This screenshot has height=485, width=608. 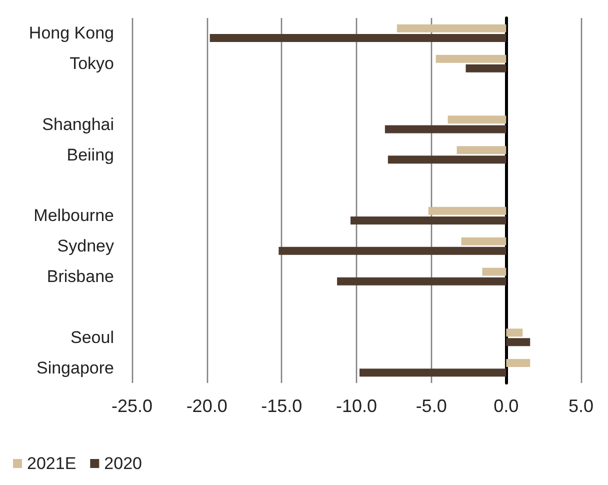 What do you see at coordinates (71, 33) in the screenshot?
I see `y-tick-label: Hong Kong` at bounding box center [71, 33].